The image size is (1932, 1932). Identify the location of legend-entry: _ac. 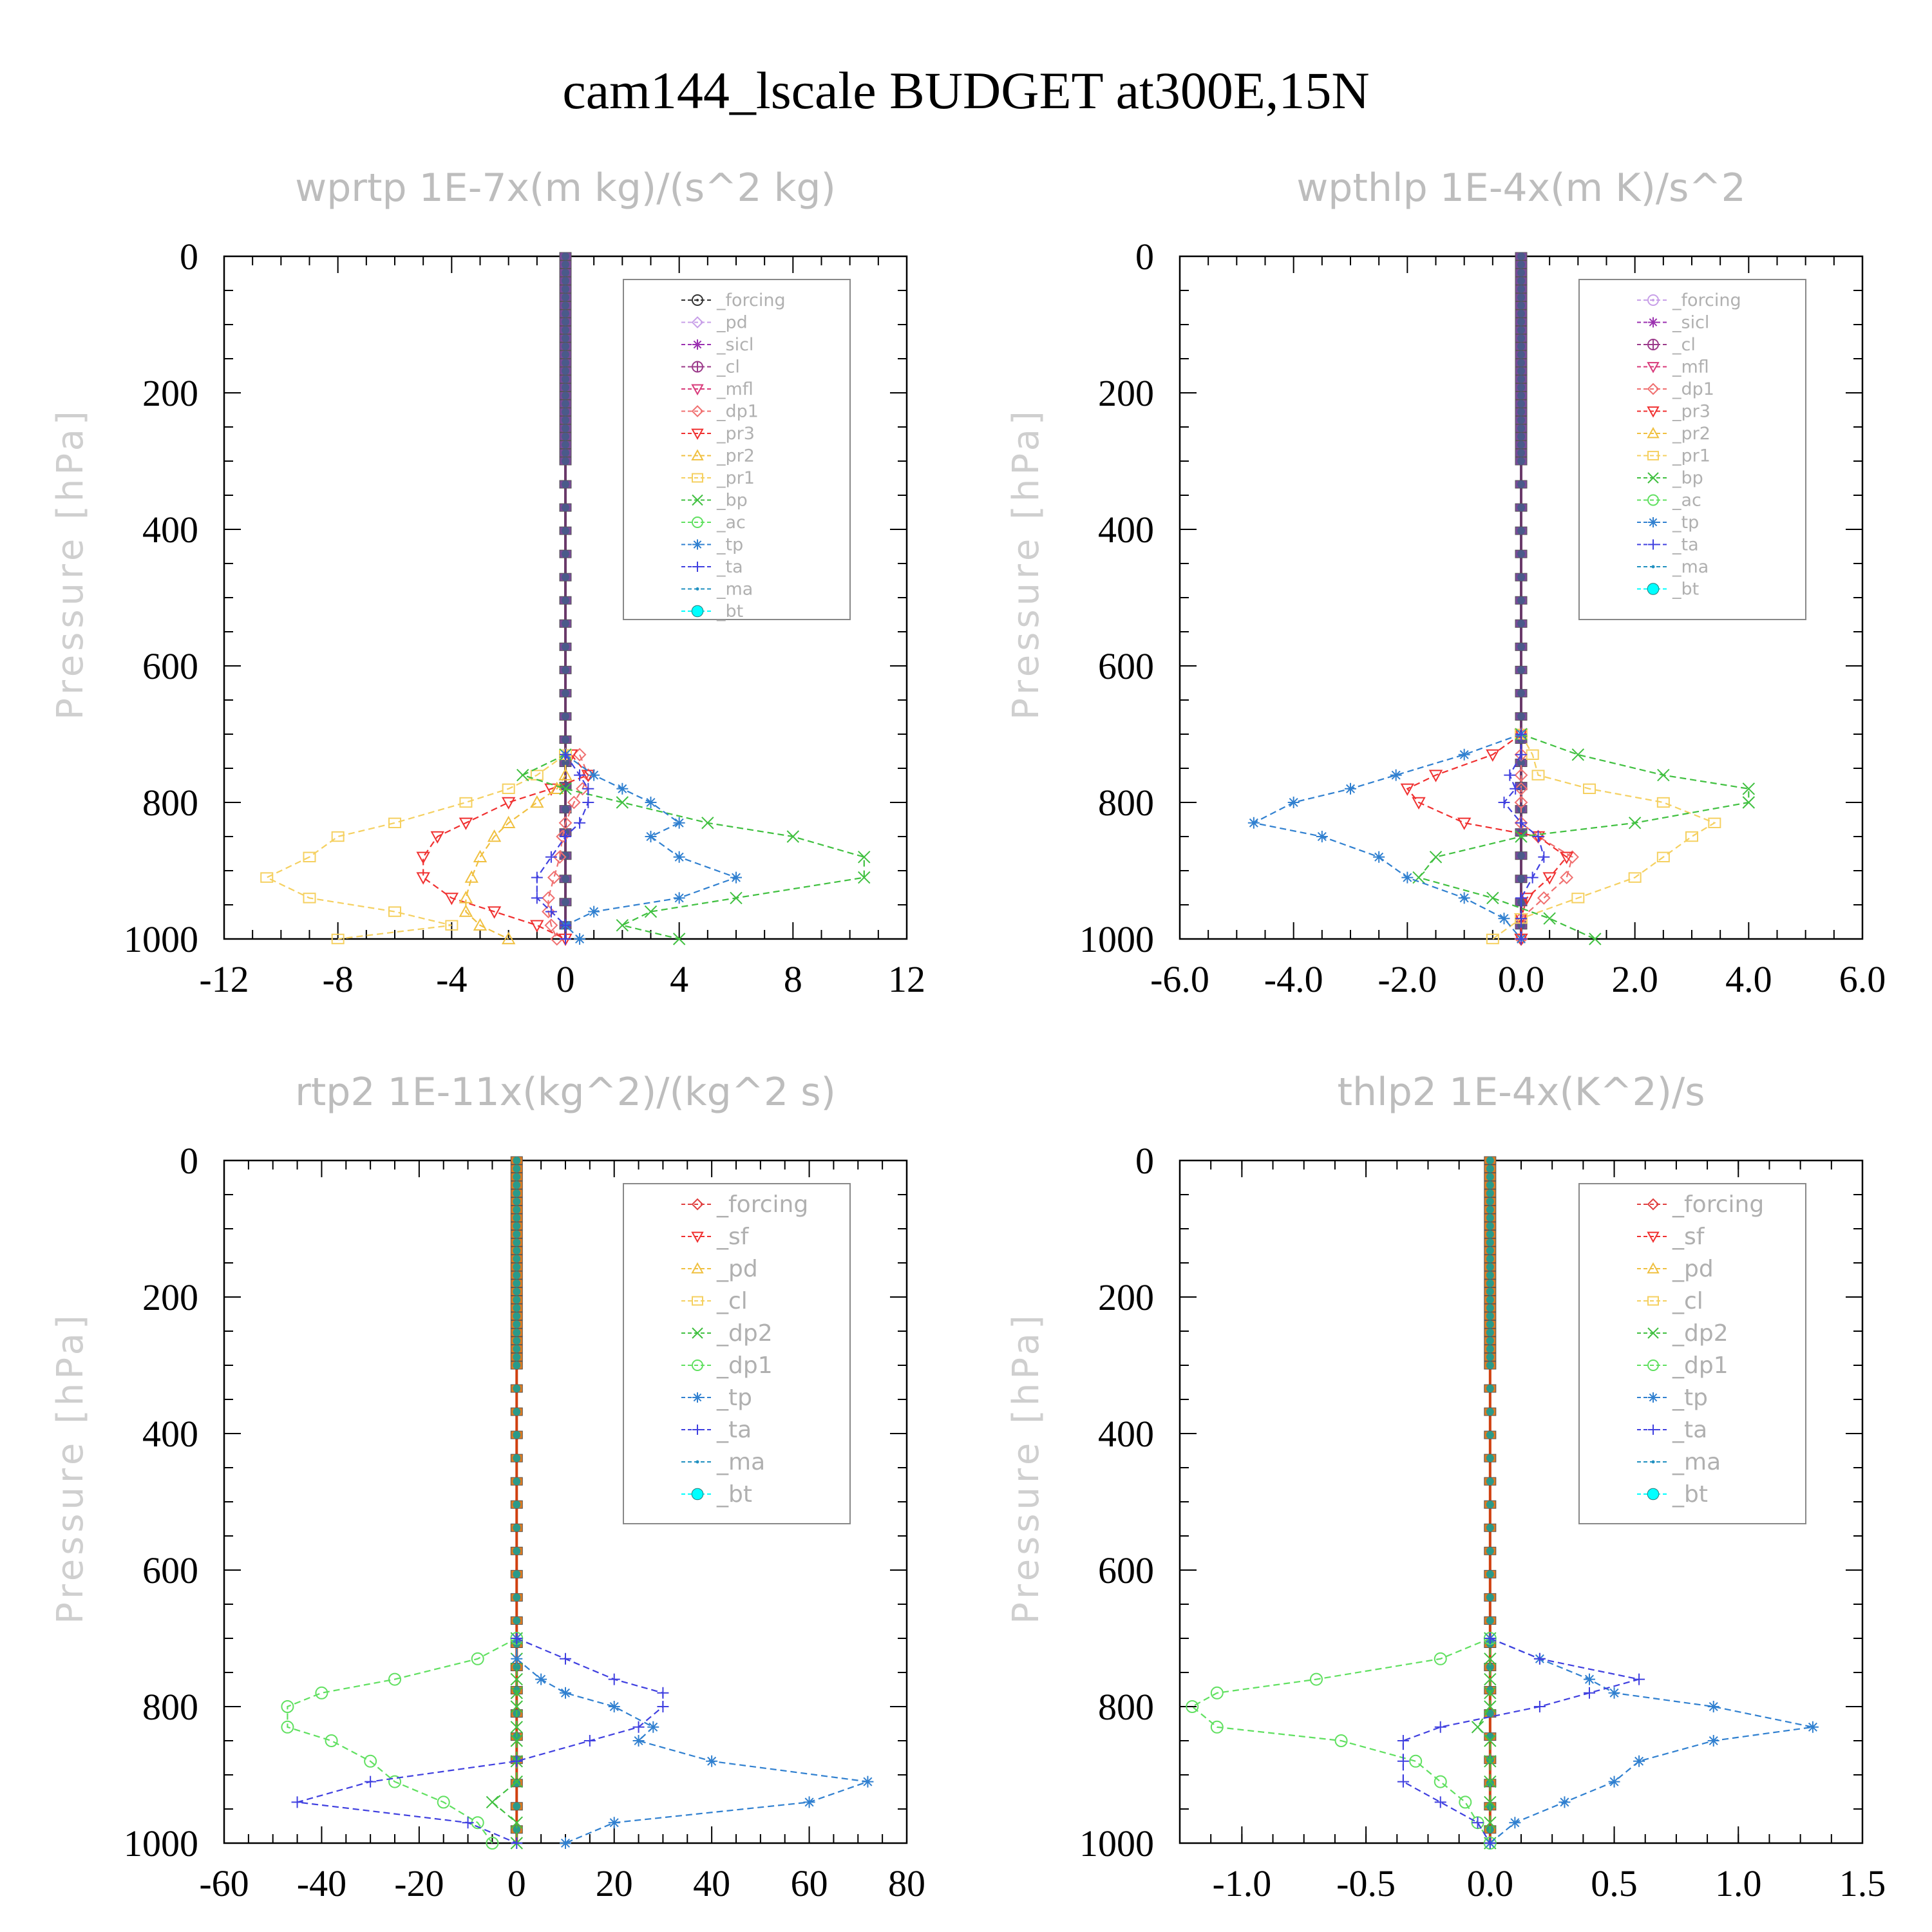
(1669, 501).